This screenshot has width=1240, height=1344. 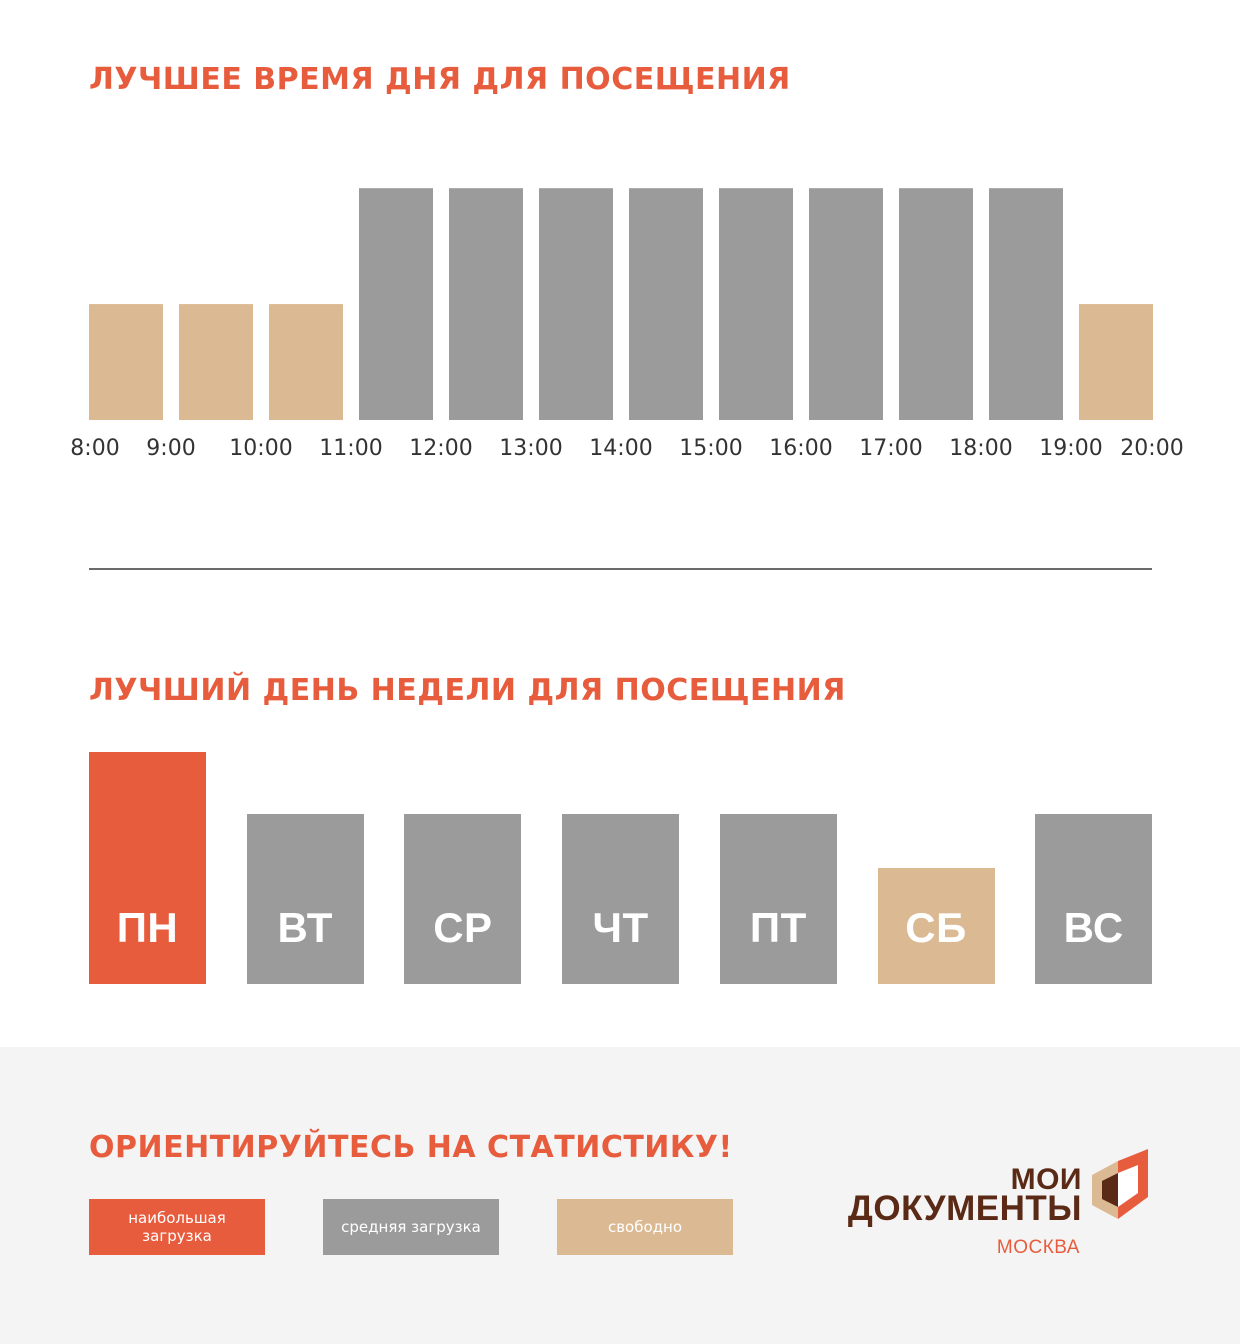 I want to click on logo-line1: МОИ, so click(x=1046, y=1179).